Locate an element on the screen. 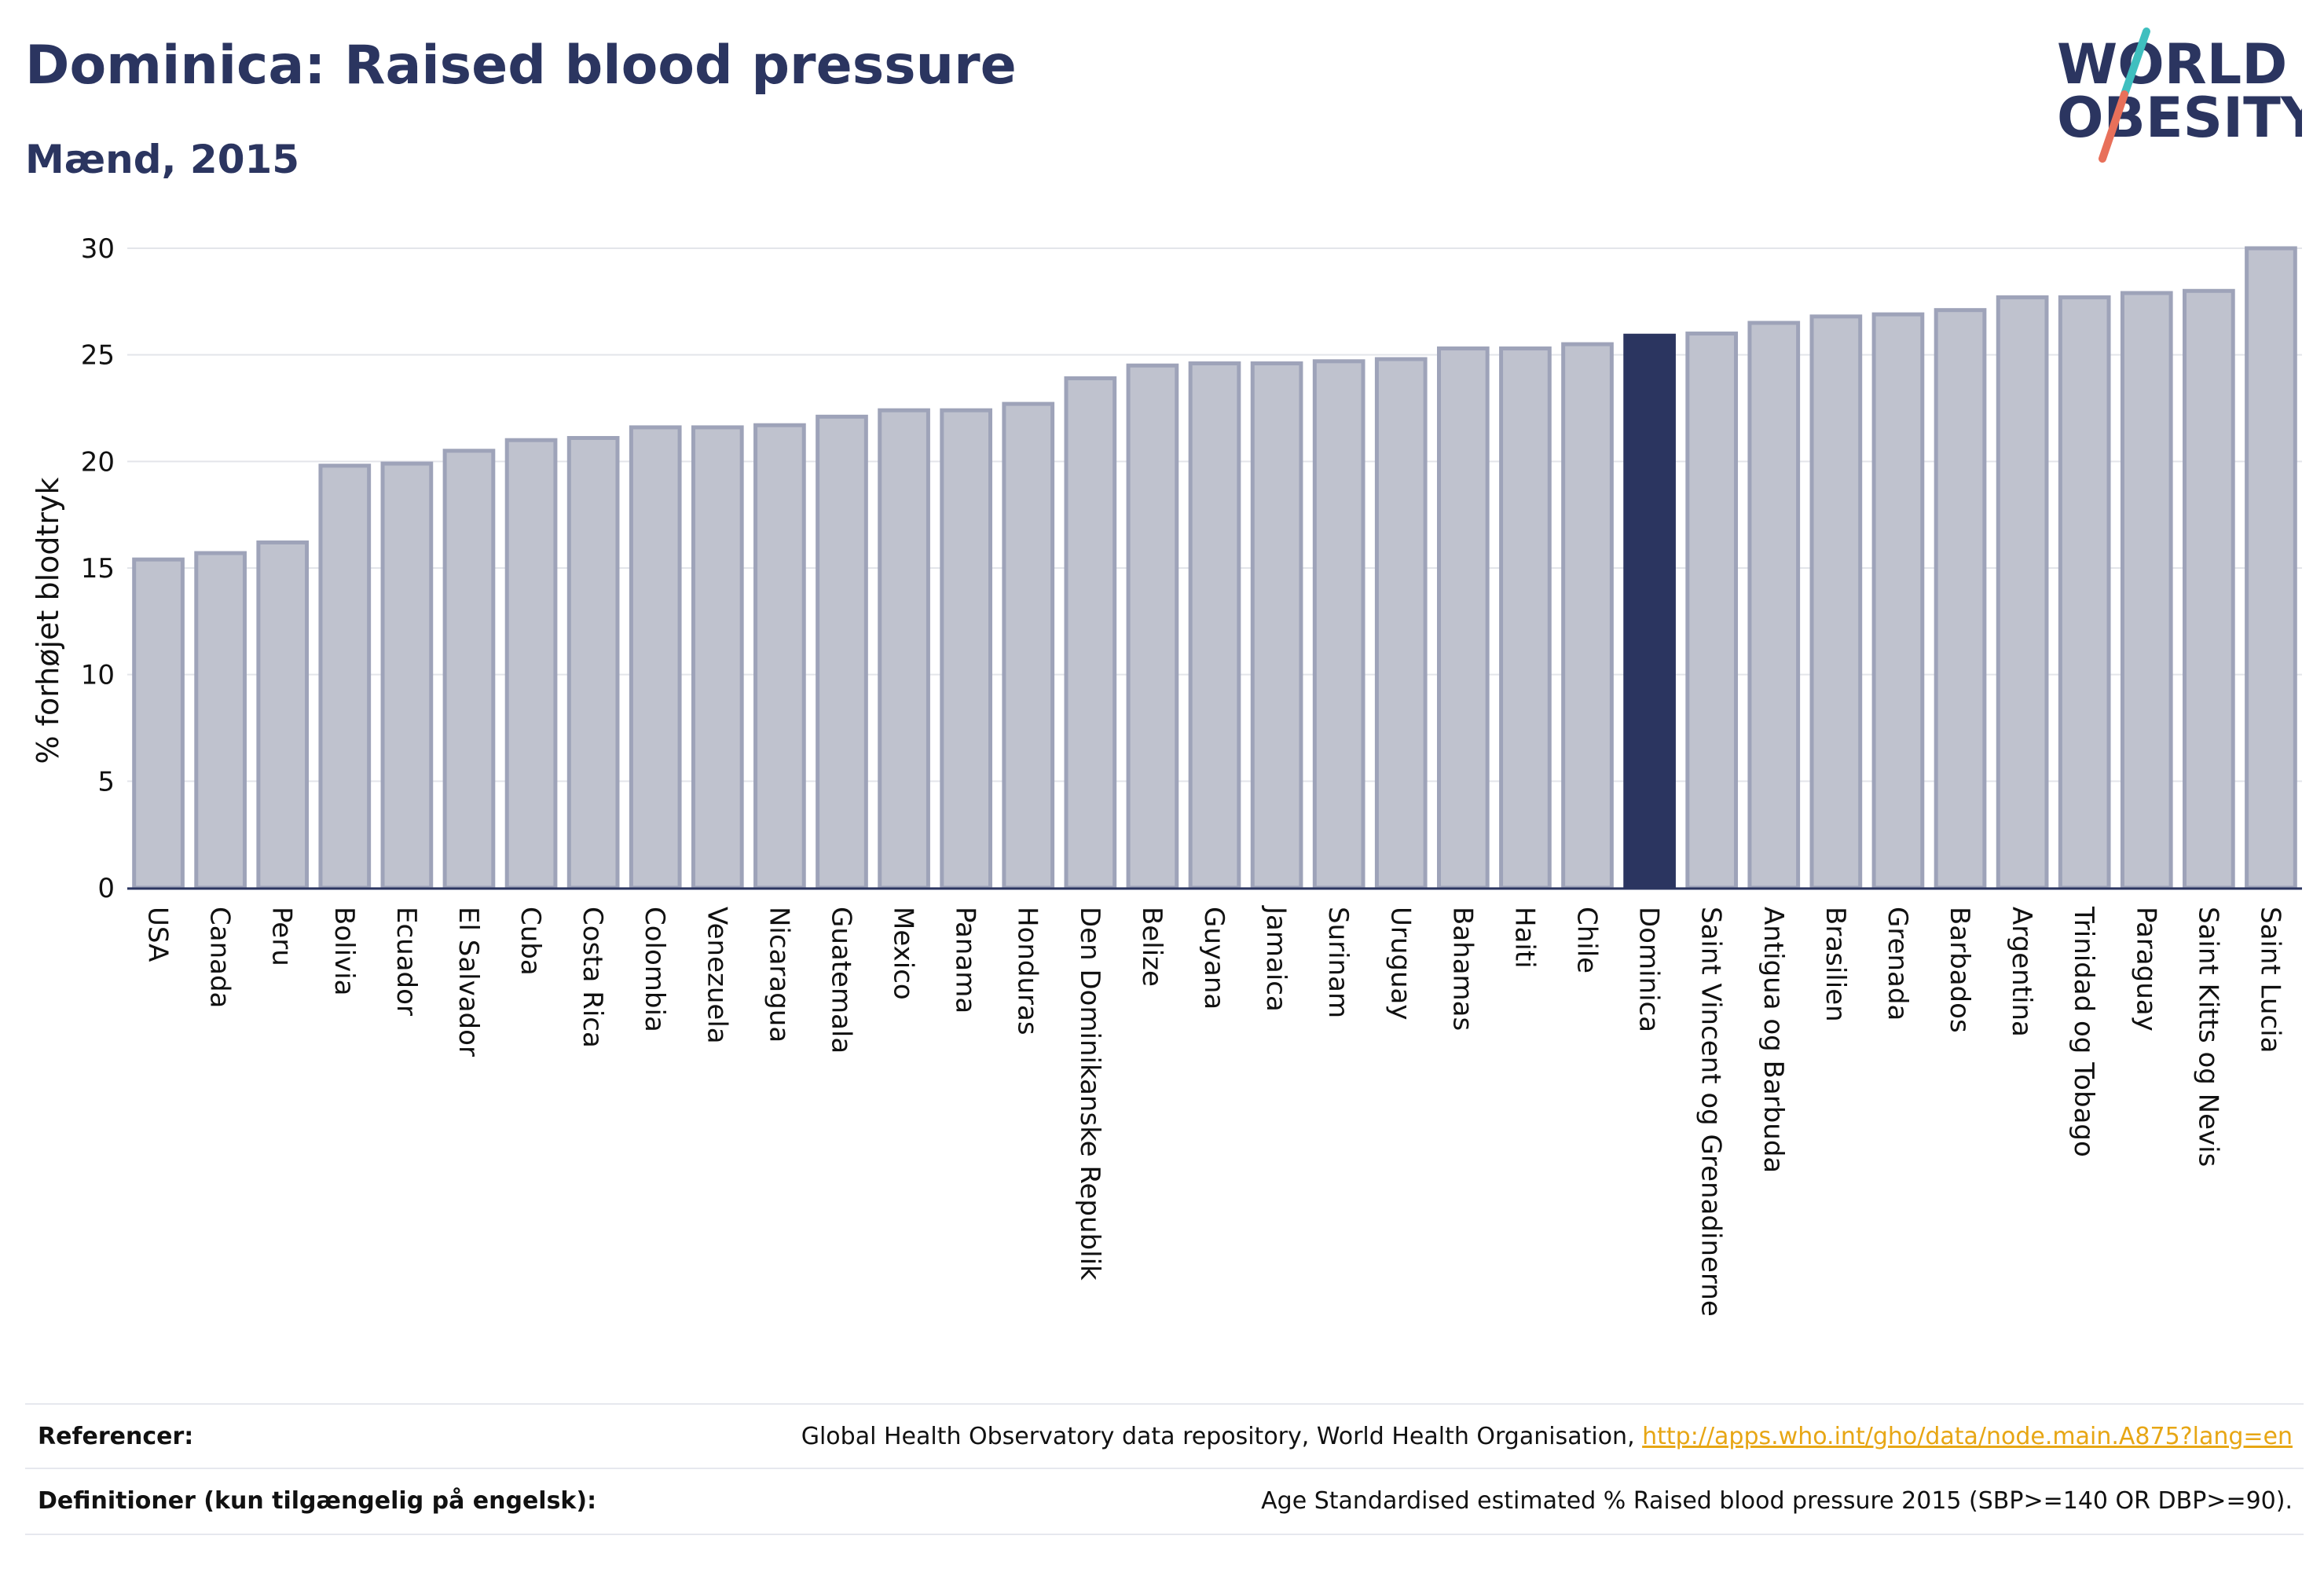 The width and height of the screenshot is (2324, 1576). x-category-label: Argentina is located at coordinates (2021, 972).